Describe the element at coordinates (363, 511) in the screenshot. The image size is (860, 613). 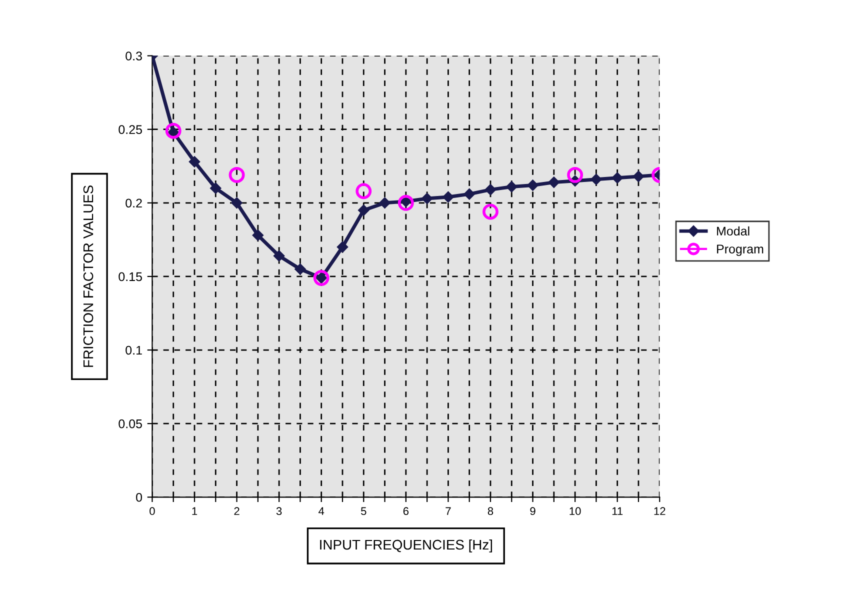
I see `x-tick-label: 5` at that location.